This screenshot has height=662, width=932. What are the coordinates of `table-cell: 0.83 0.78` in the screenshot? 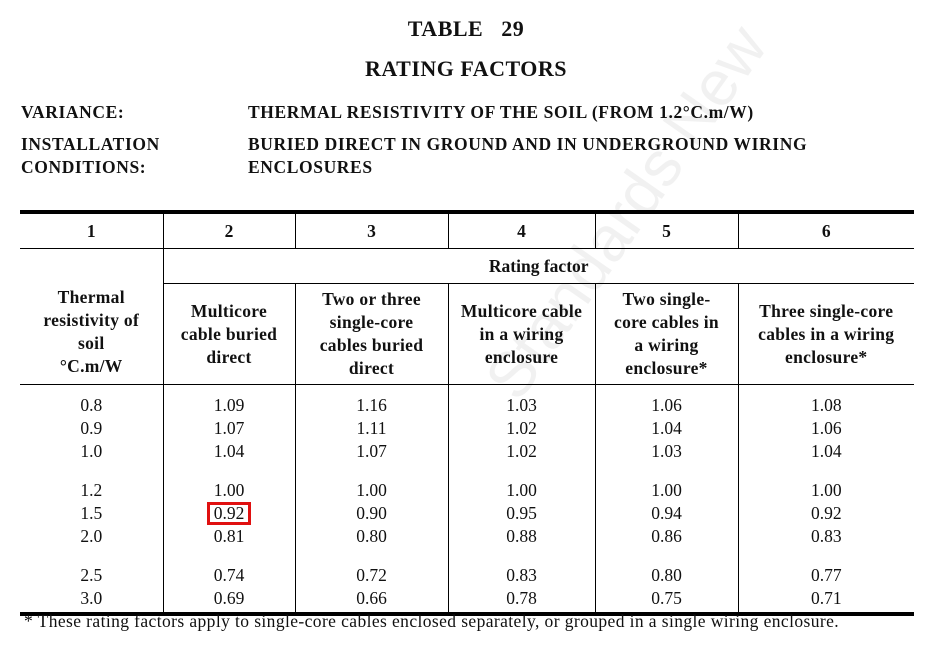 It's located at (521, 586).